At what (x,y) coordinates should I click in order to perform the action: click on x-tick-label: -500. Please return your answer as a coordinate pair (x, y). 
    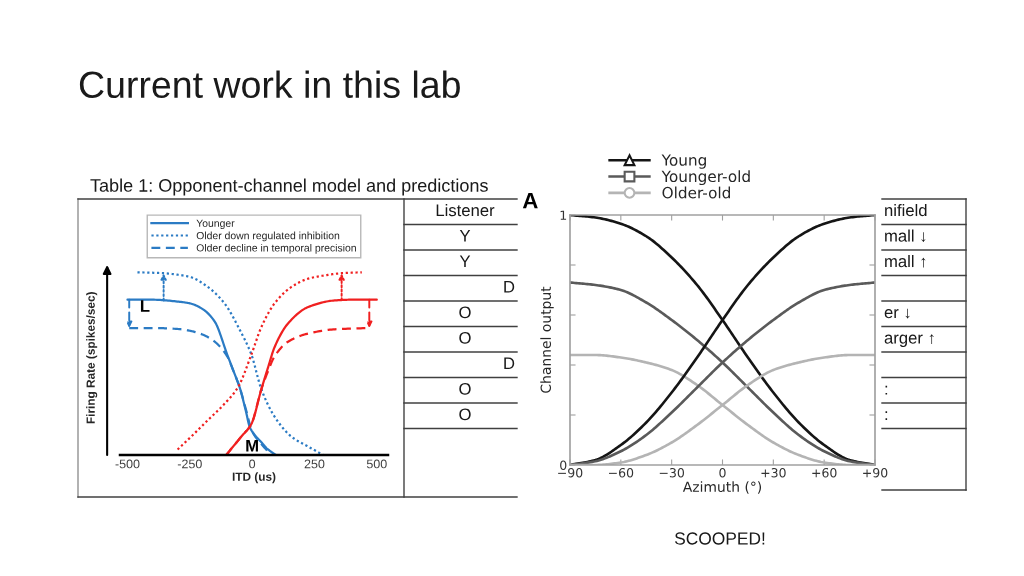
    Looking at the image, I should click on (127, 464).